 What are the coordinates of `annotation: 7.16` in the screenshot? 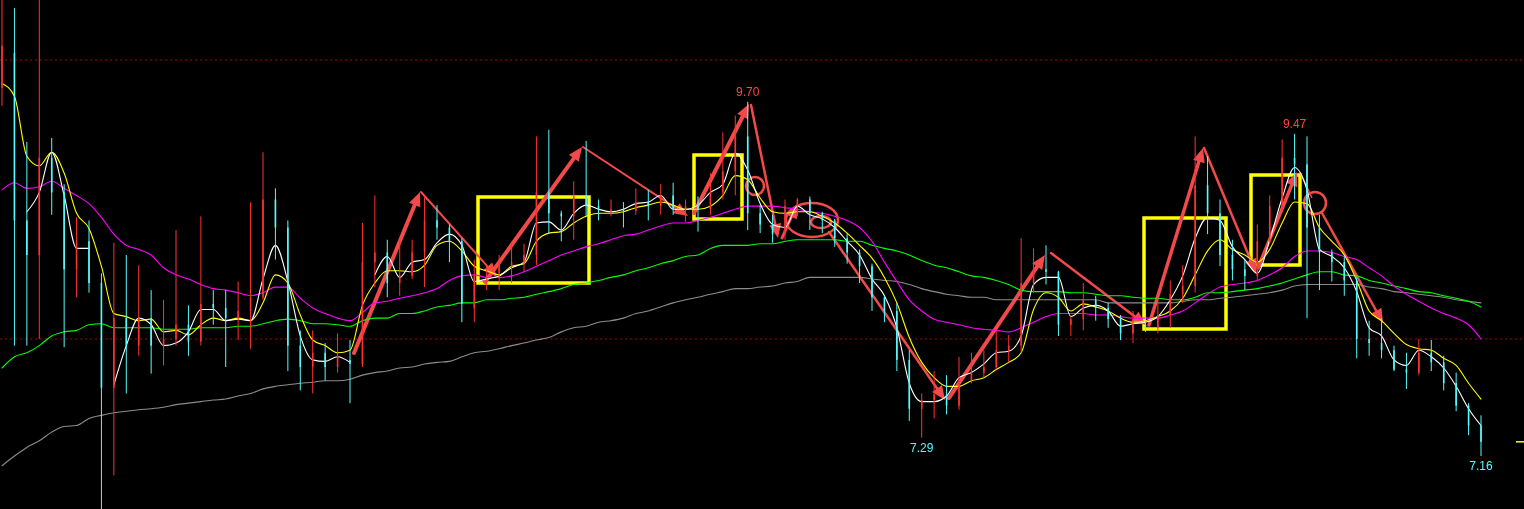 It's located at (1481, 466).